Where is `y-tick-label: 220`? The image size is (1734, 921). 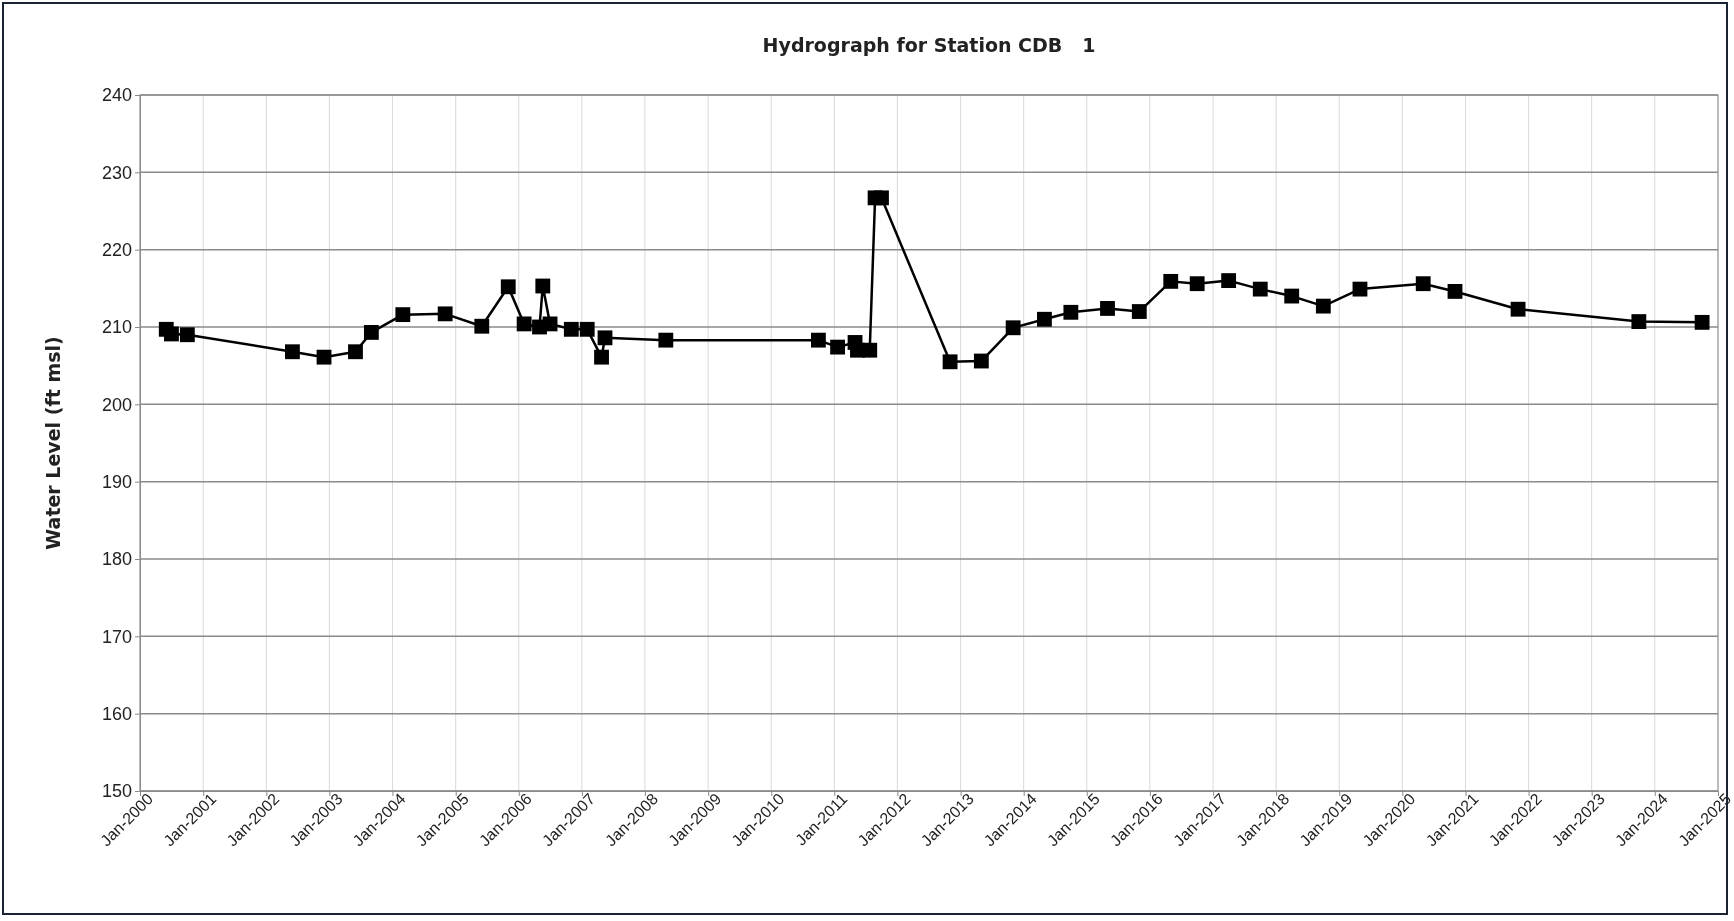
y-tick-label: 220 is located at coordinates (116, 249).